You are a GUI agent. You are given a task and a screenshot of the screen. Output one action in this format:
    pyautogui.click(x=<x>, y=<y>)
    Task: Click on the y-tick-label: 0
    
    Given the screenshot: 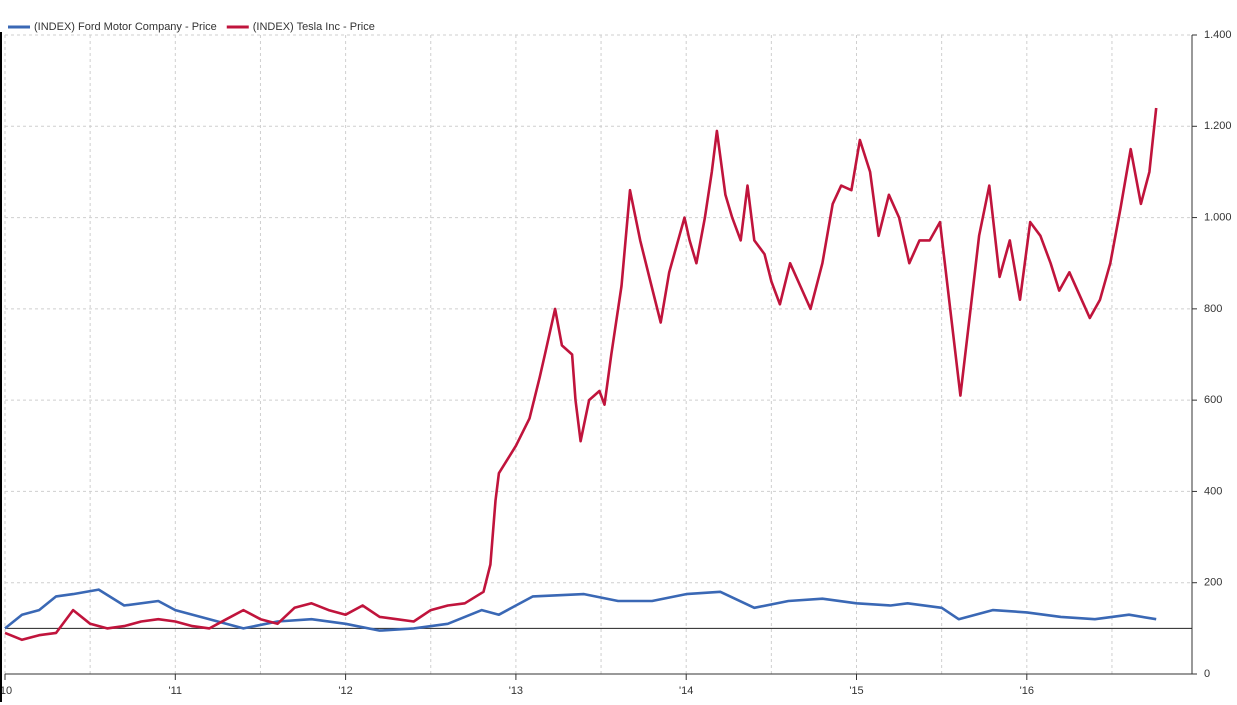 What is the action you would take?
    pyautogui.click(x=1207, y=674)
    